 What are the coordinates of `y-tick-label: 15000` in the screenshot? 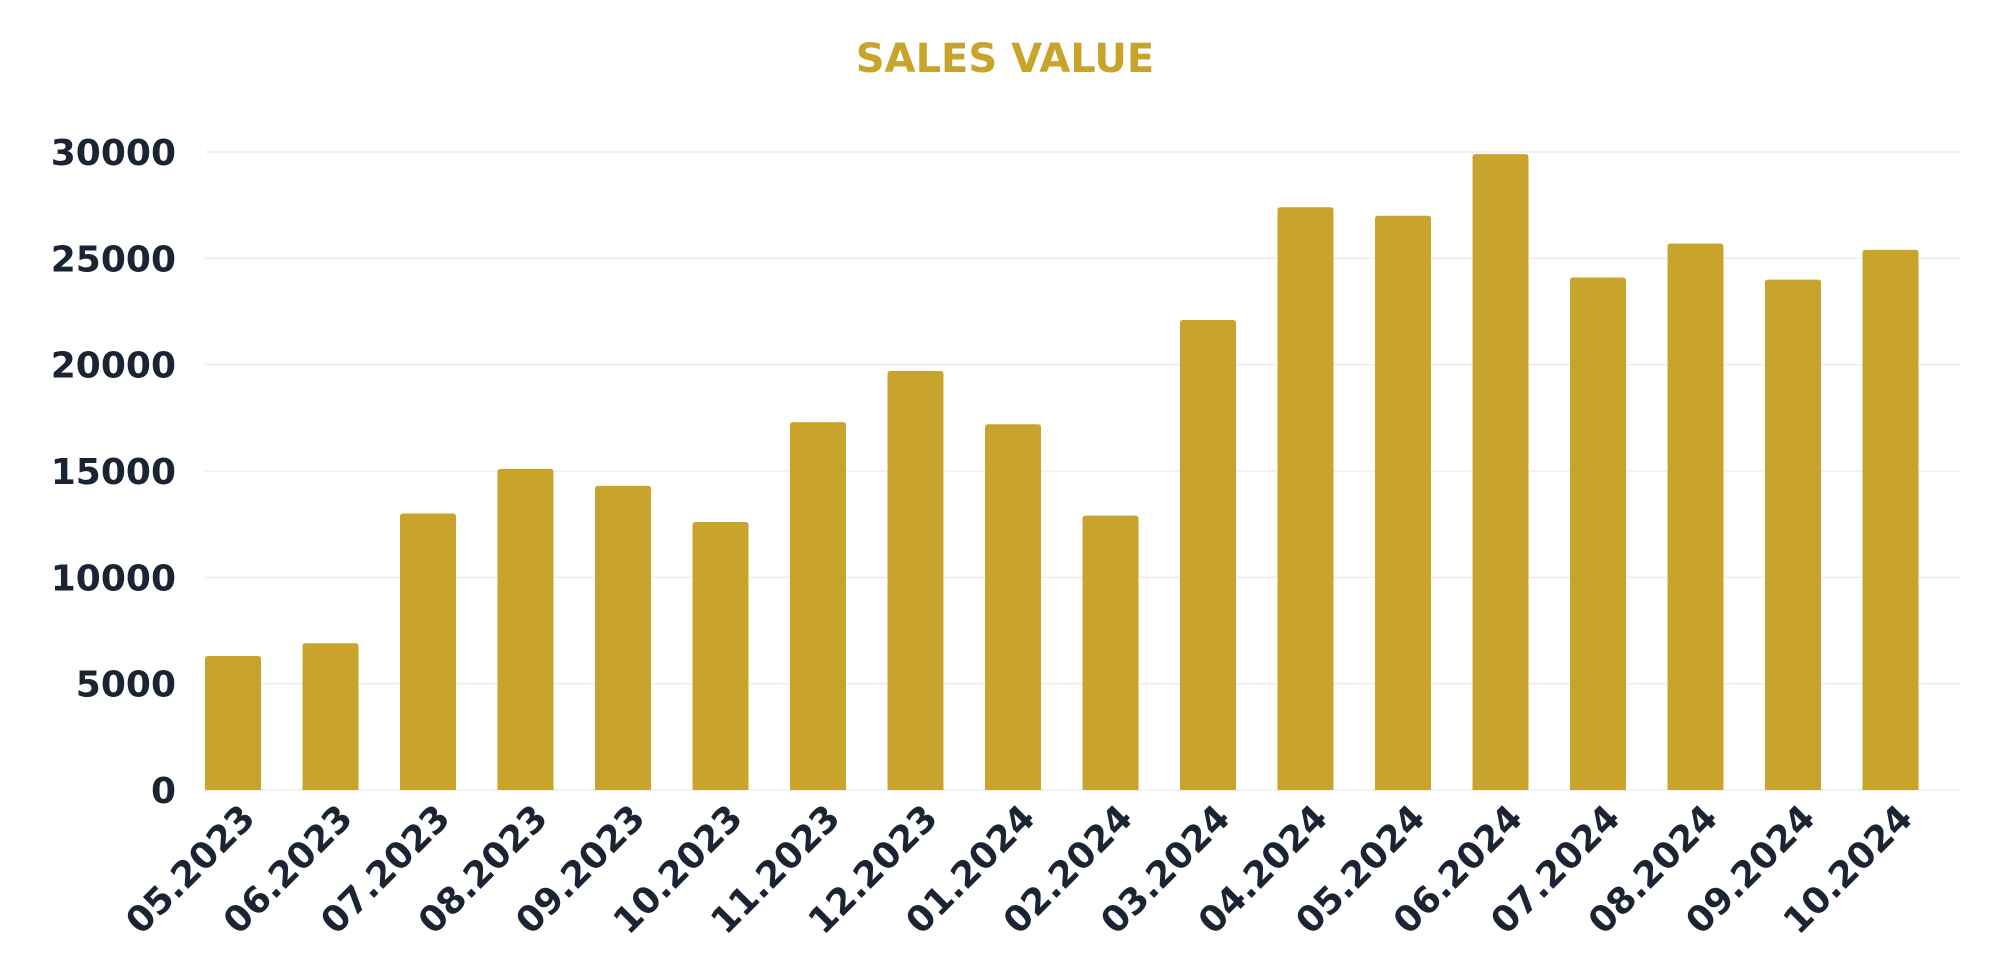 It's located at (113, 472).